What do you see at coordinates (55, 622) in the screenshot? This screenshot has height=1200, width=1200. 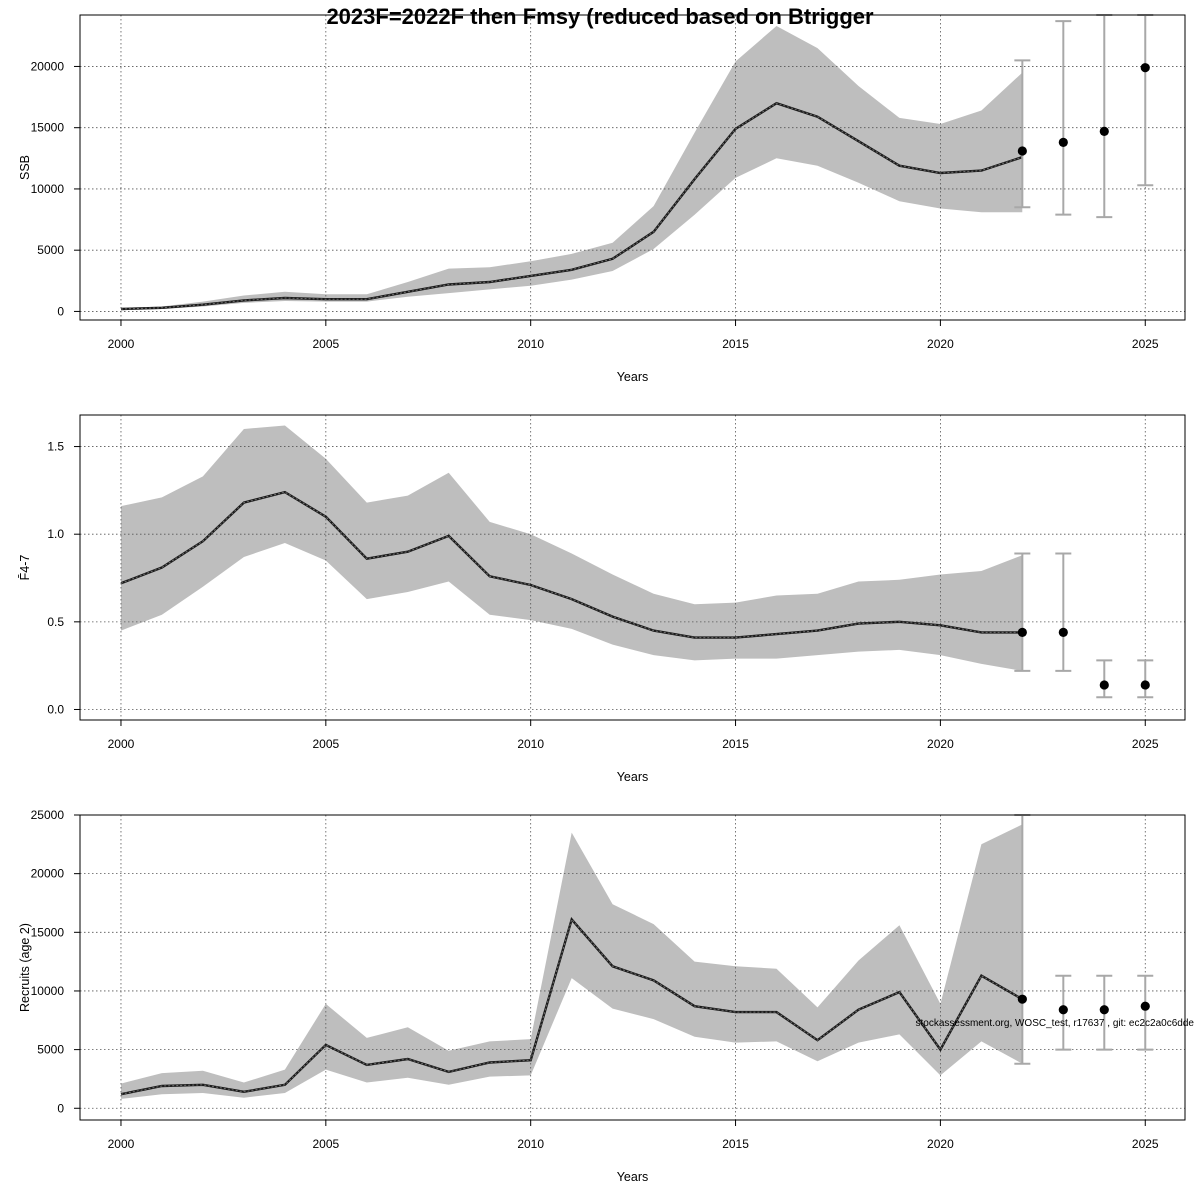 I see `y-tick-label: 0.5` at bounding box center [55, 622].